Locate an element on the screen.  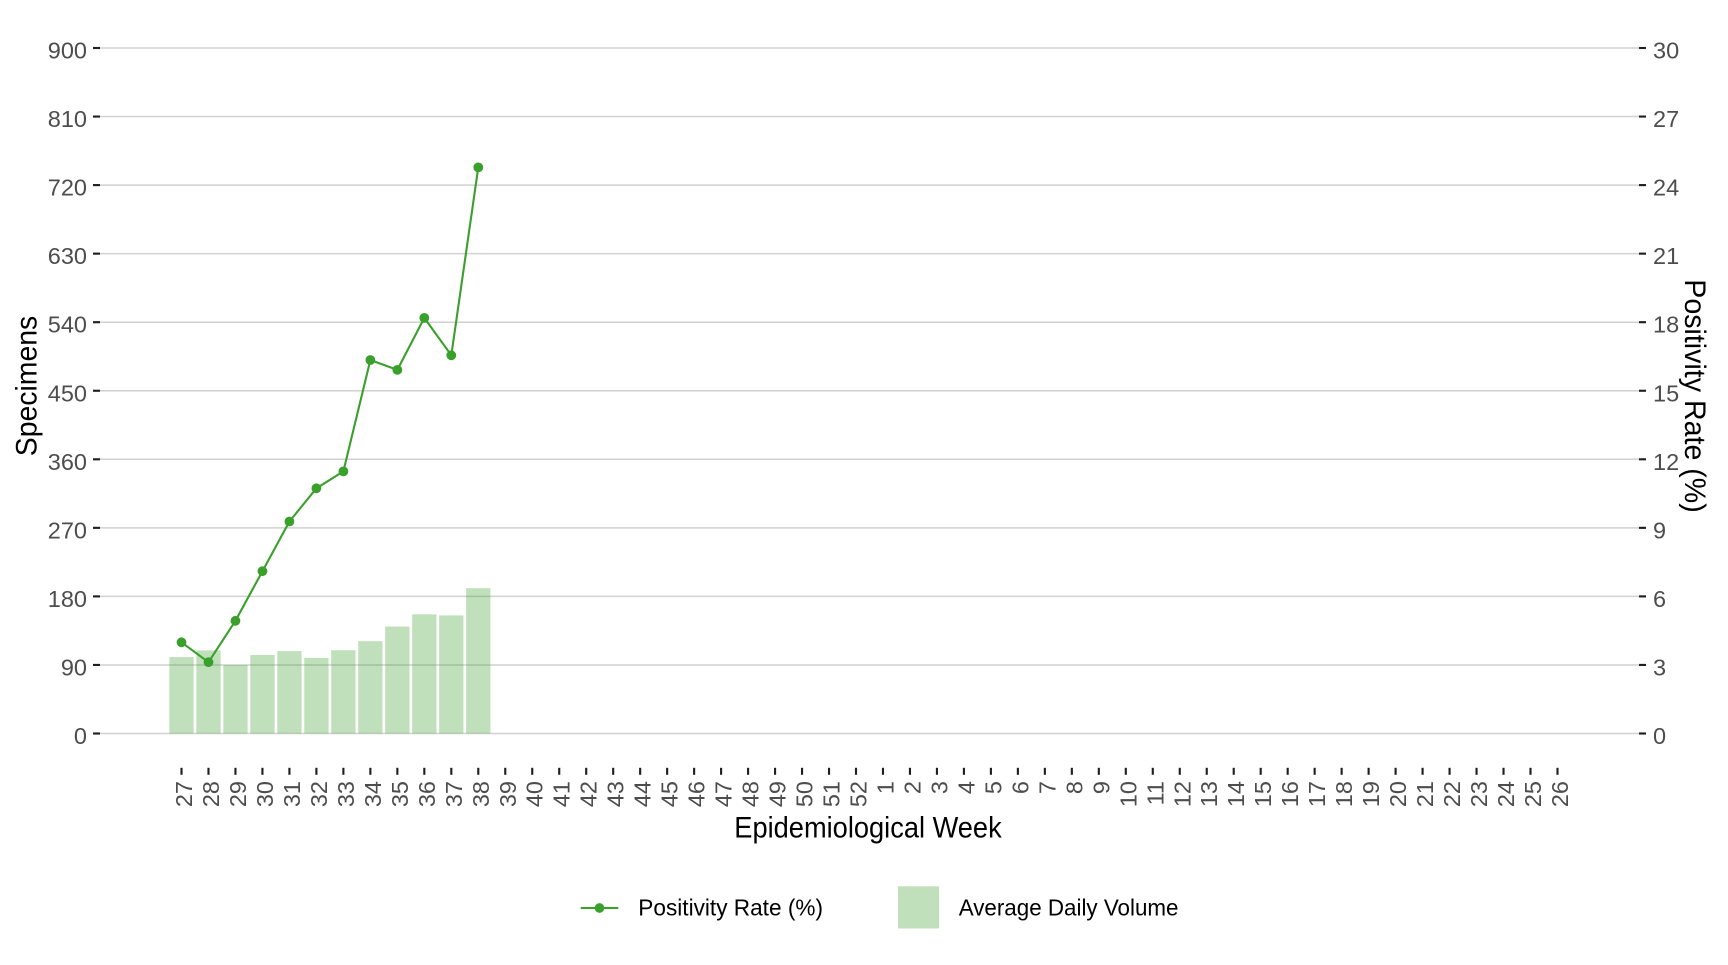
svg-text: 35 is located at coordinates (400, 794).